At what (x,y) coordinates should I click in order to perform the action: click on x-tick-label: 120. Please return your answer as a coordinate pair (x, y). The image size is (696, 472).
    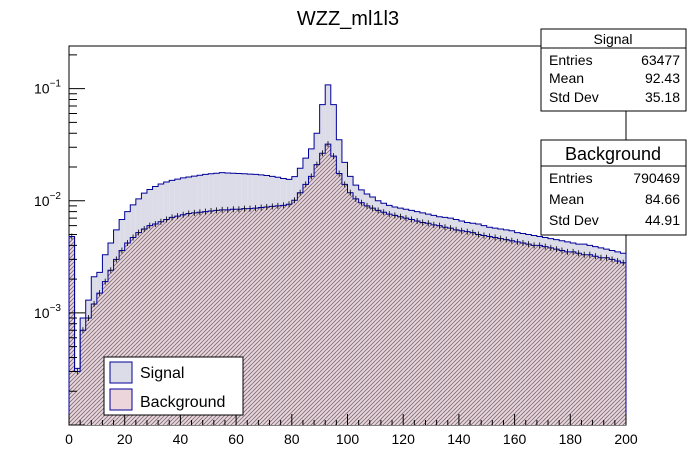
    Looking at the image, I should click on (404, 439).